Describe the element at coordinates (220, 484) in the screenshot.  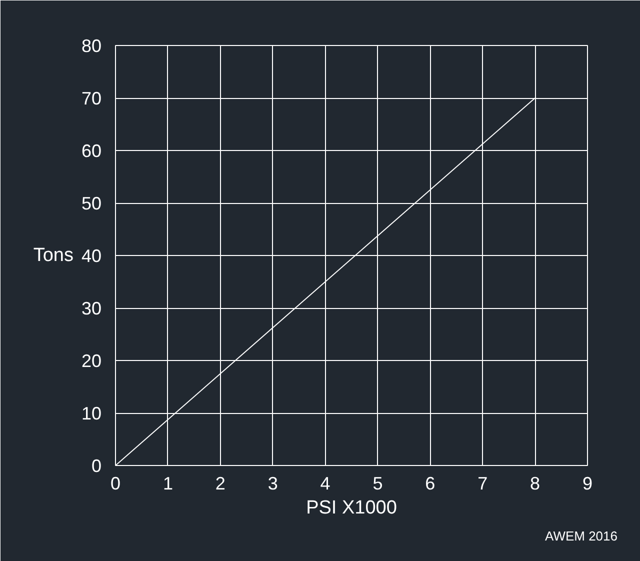
I see `x-tick-label: 2` at that location.